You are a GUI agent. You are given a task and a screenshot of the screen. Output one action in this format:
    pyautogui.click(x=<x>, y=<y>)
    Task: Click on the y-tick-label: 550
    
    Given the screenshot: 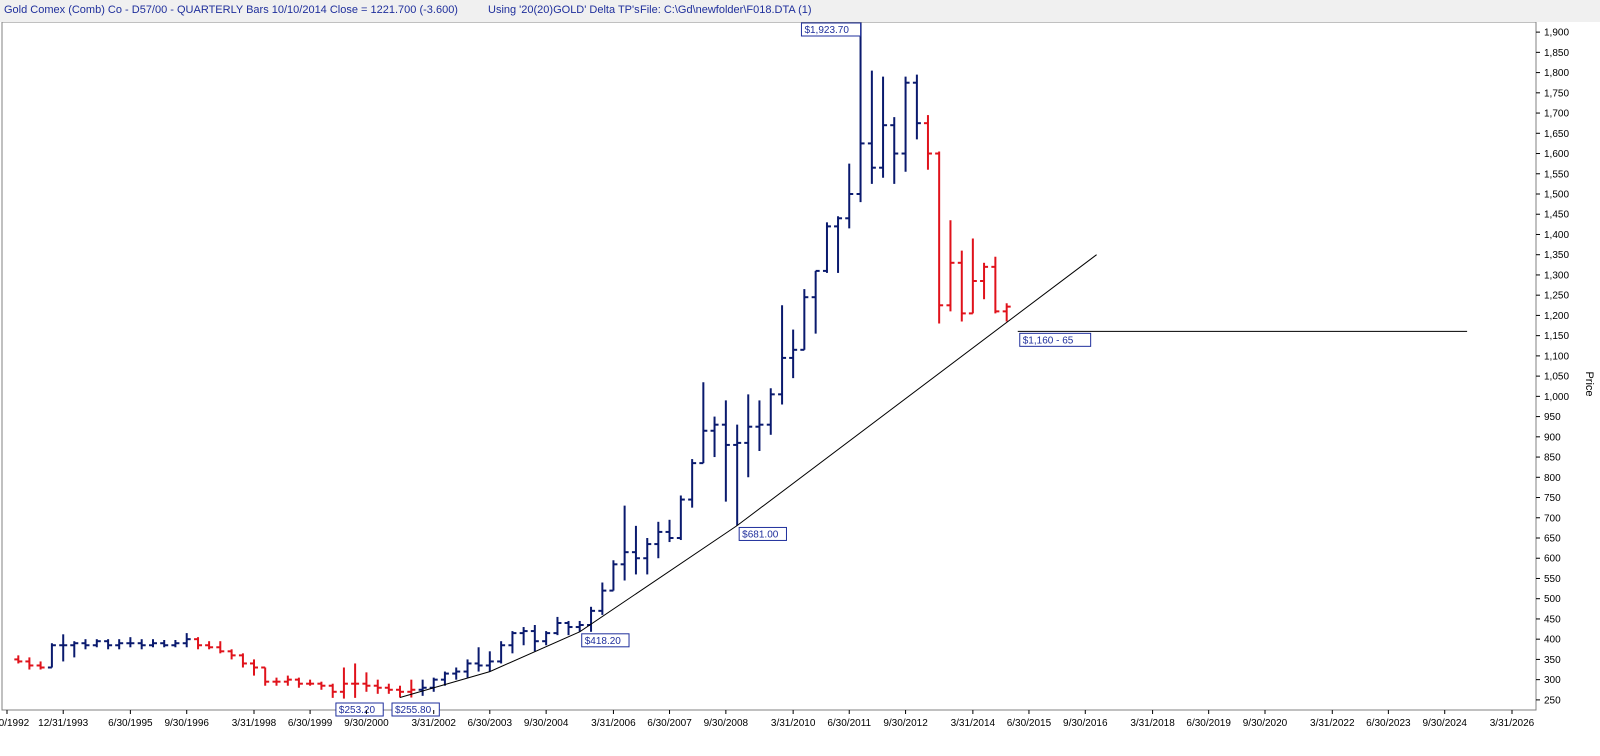 What is the action you would take?
    pyautogui.click(x=1552, y=579)
    